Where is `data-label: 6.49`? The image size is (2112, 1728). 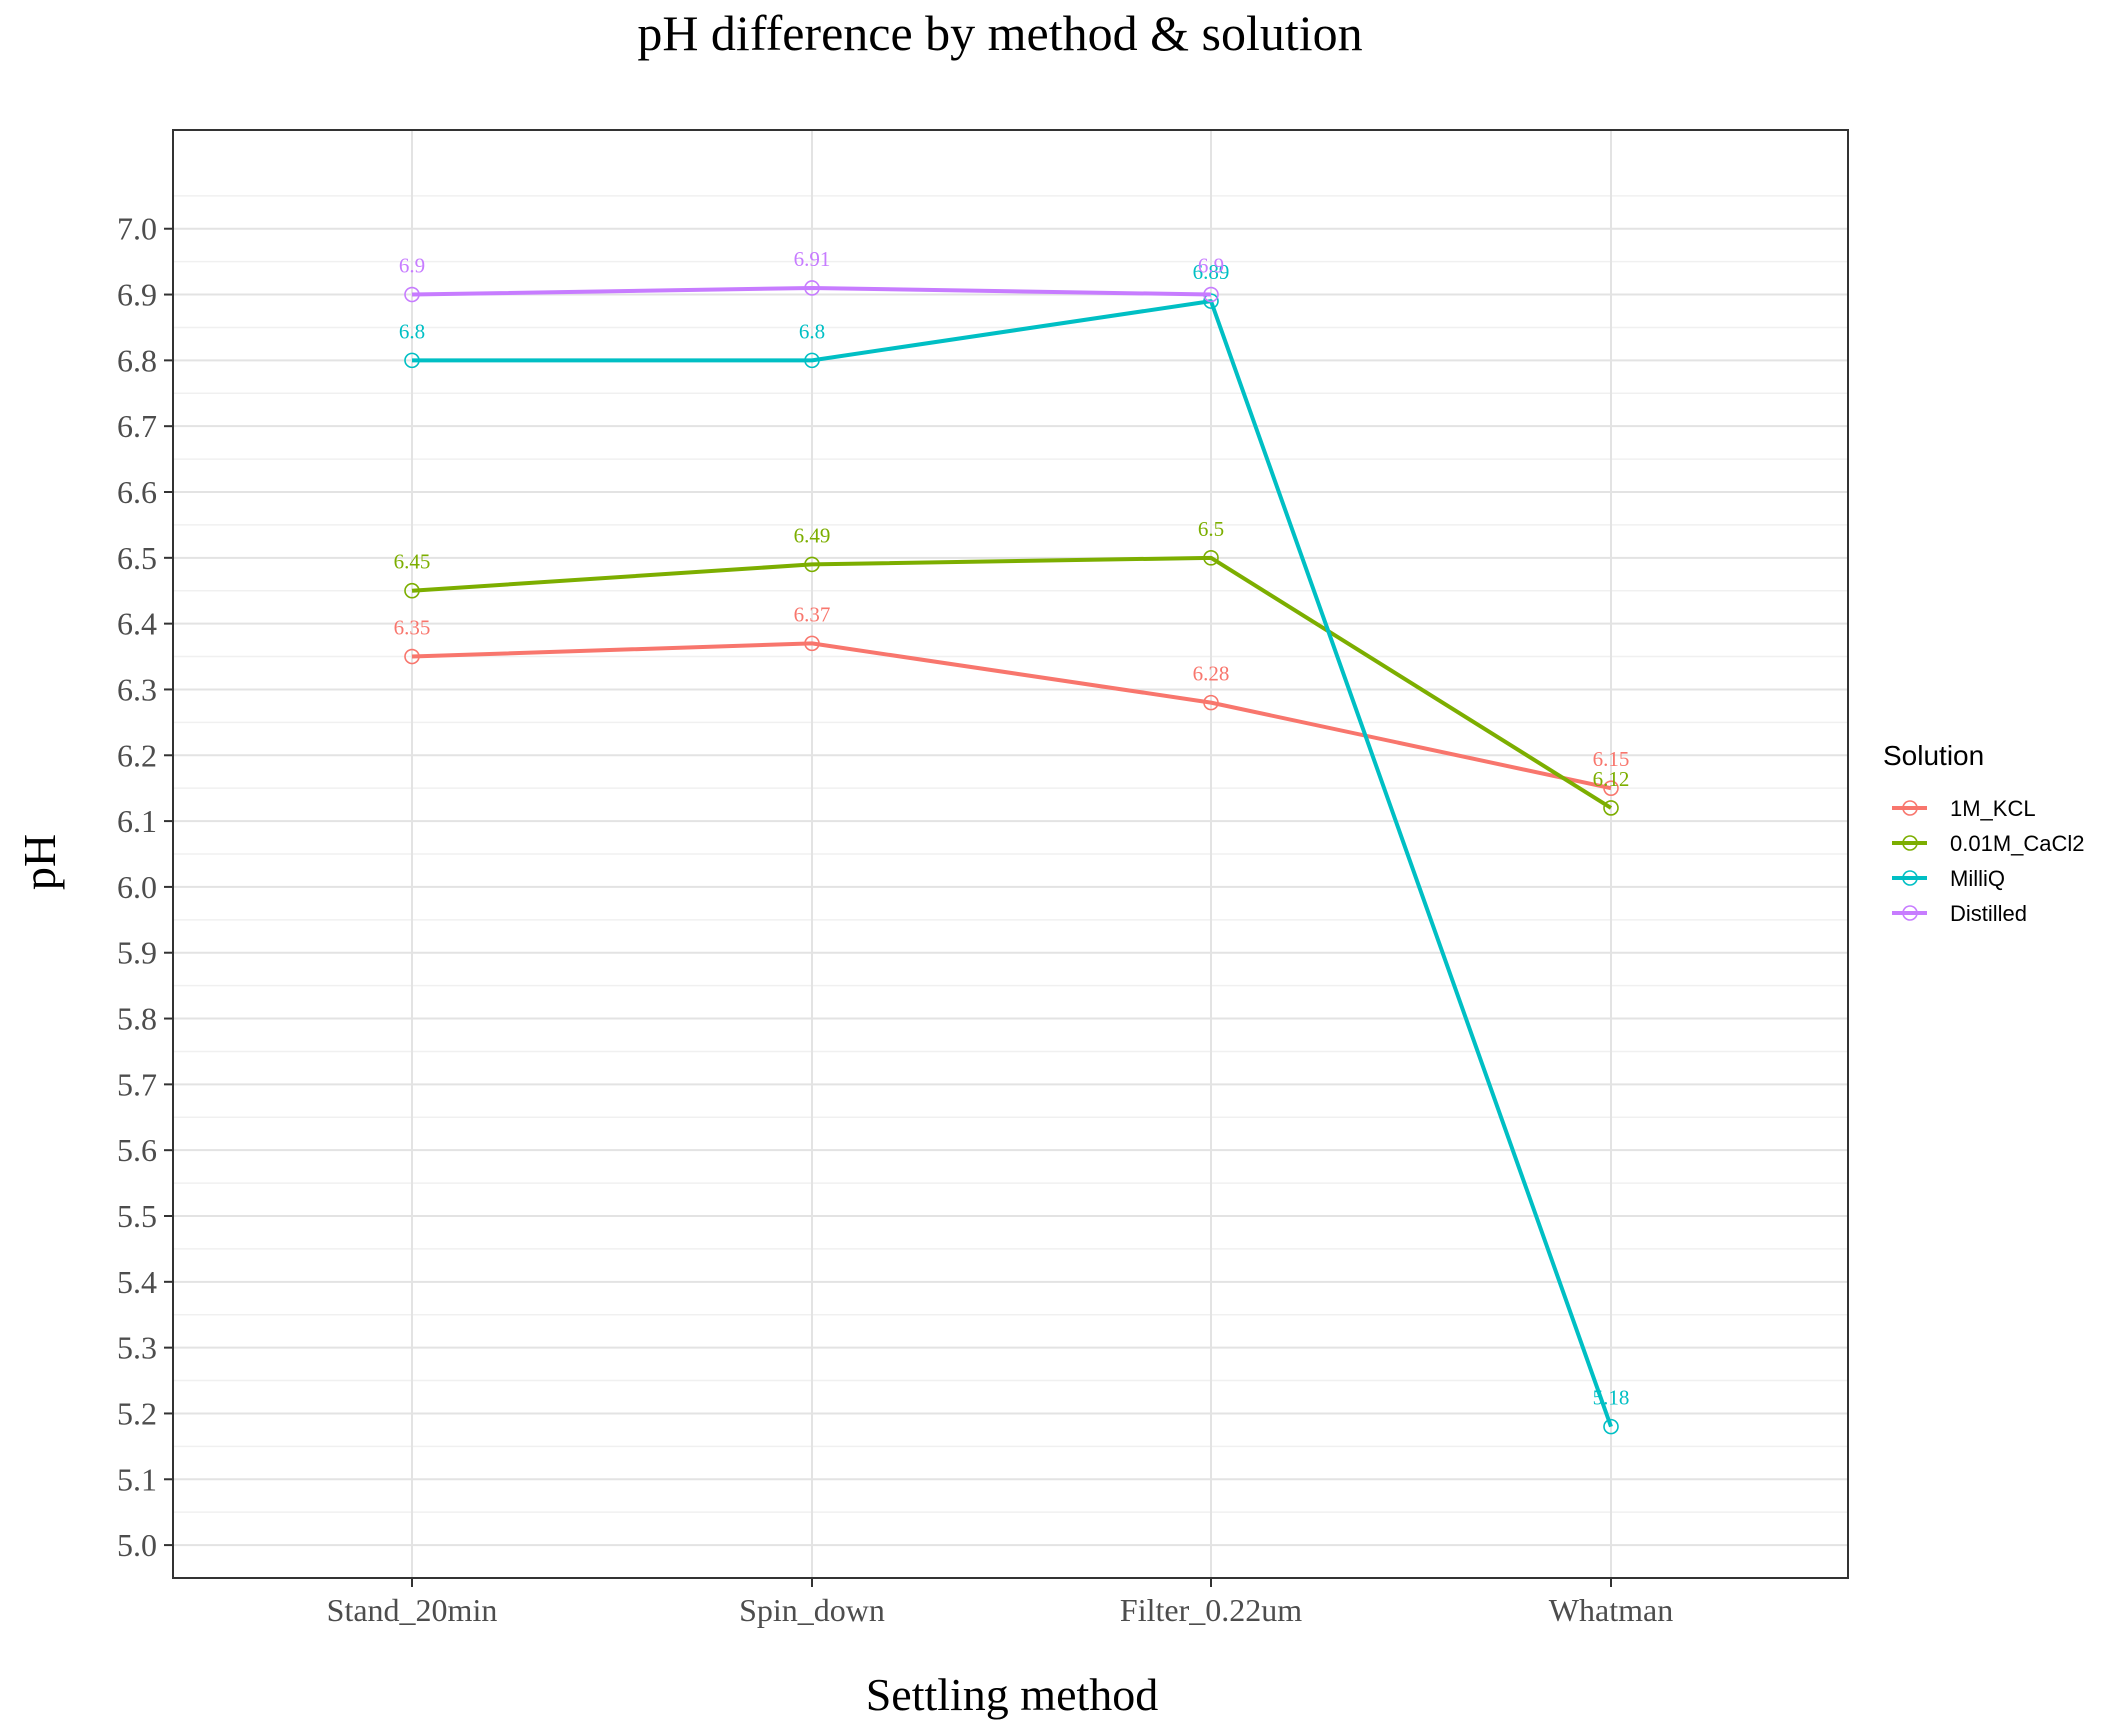
data-label: 6.49 is located at coordinates (812, 535).